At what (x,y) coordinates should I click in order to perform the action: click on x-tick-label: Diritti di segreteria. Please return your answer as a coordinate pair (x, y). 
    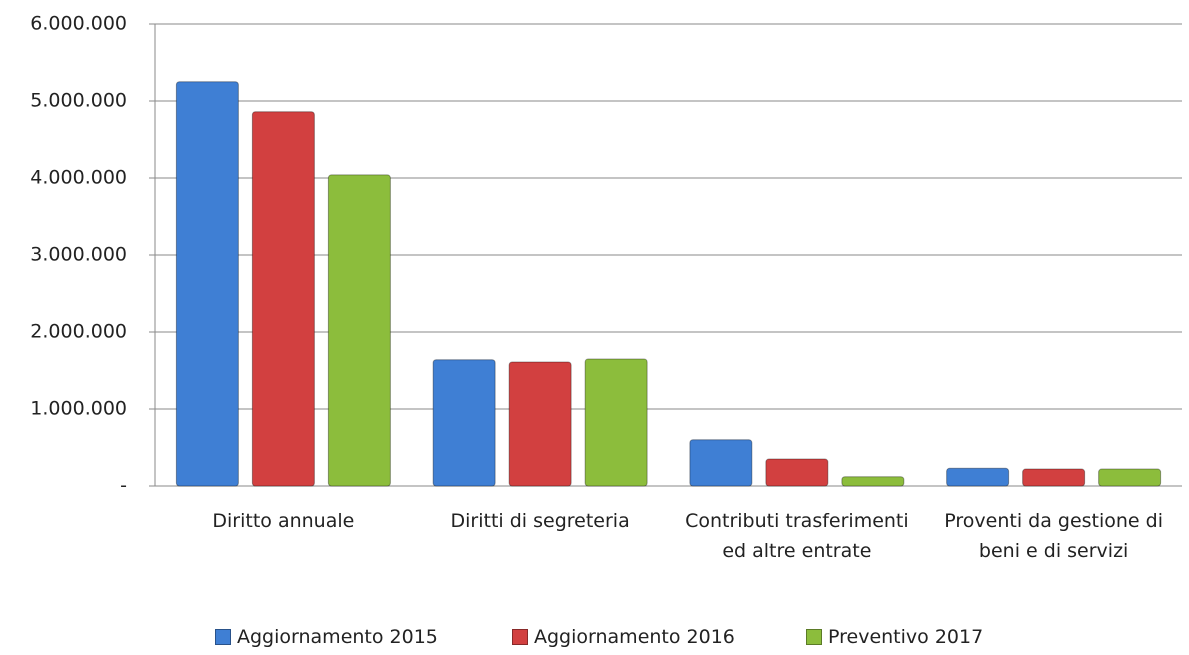
    Looking at the image, I should click on (540, 521).